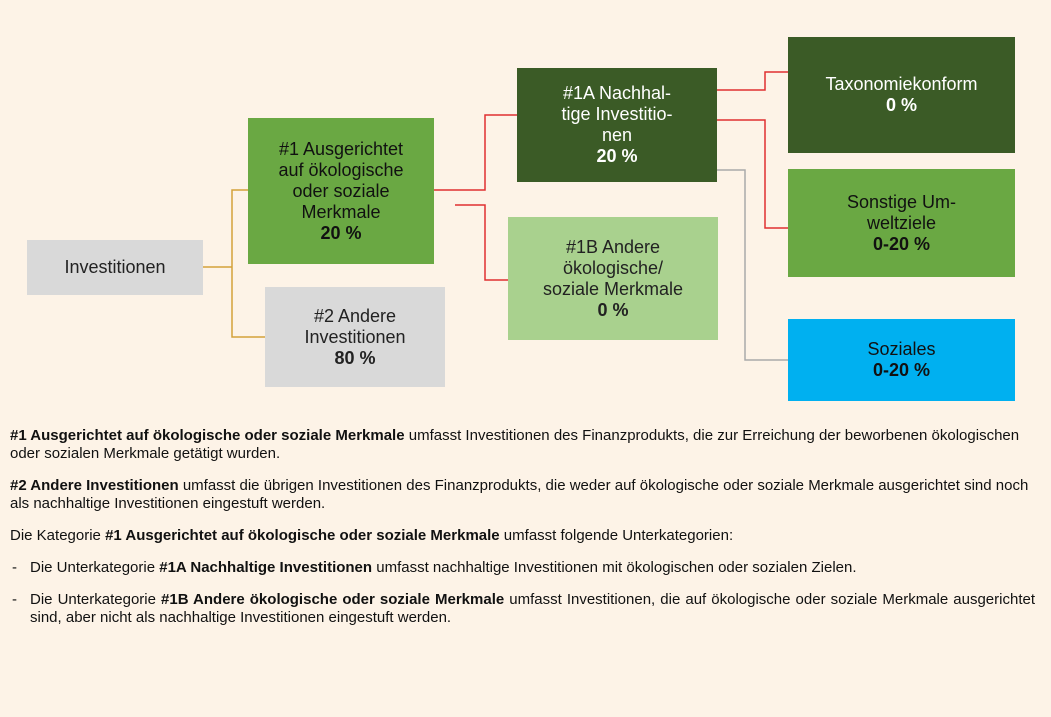  What do you see at coordinates (901, 84) in the screenshot?
I see `node-label: Taxonomiekonform` at bounding box center [901, 84].